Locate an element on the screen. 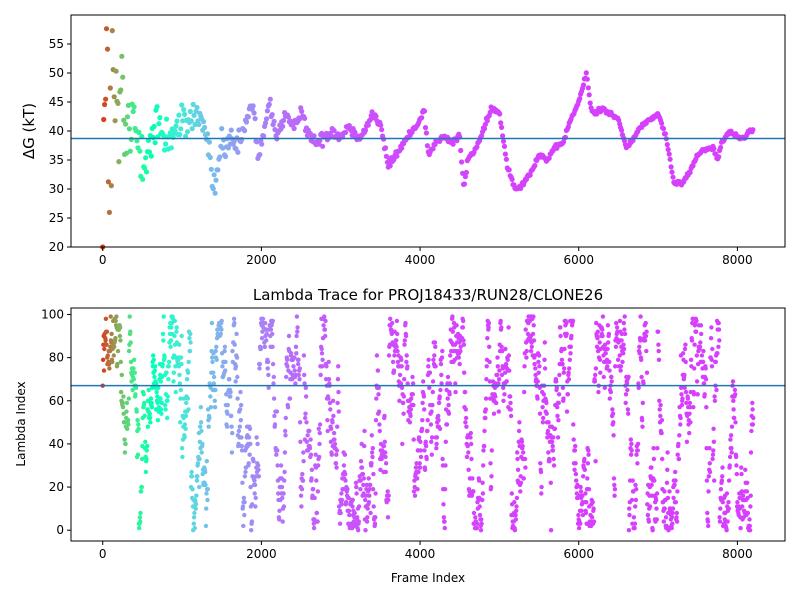 The height and width of the screenshot is (600, 800). delta-g-y-axis-label: ΔG (kT) is located at coordinates (29, 131).